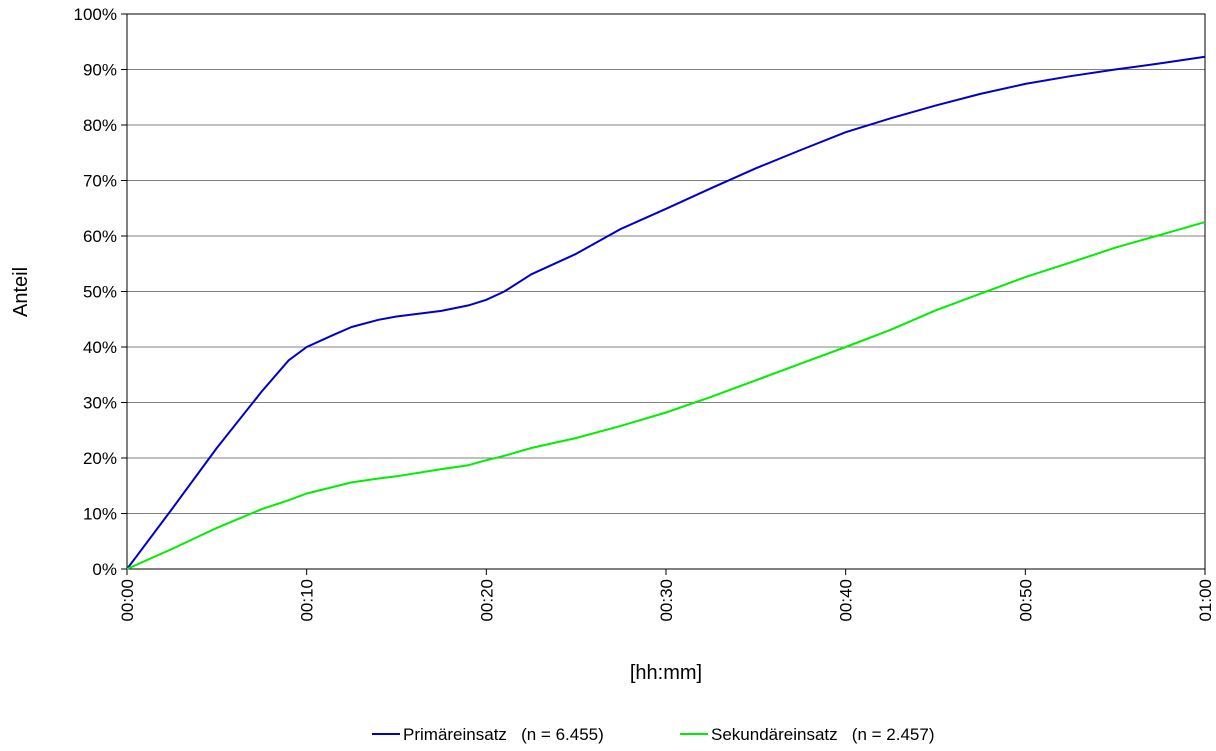 The image size is (1216, 751). What do you see at coordinates (95, 14) in the screenshot?
I see `y-tick-label: 100%` at bounding box center [95, 14].